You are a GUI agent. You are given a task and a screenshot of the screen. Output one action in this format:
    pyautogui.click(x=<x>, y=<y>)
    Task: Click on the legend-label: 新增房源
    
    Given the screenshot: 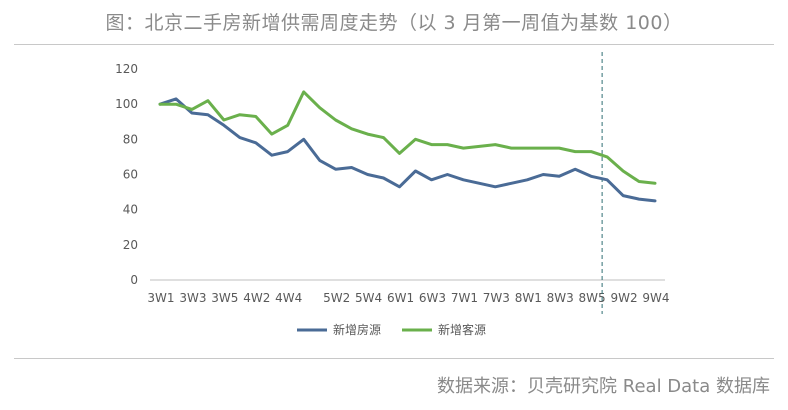 What is the action you would take?
    pyautogui.click(x=357, y=329)
    